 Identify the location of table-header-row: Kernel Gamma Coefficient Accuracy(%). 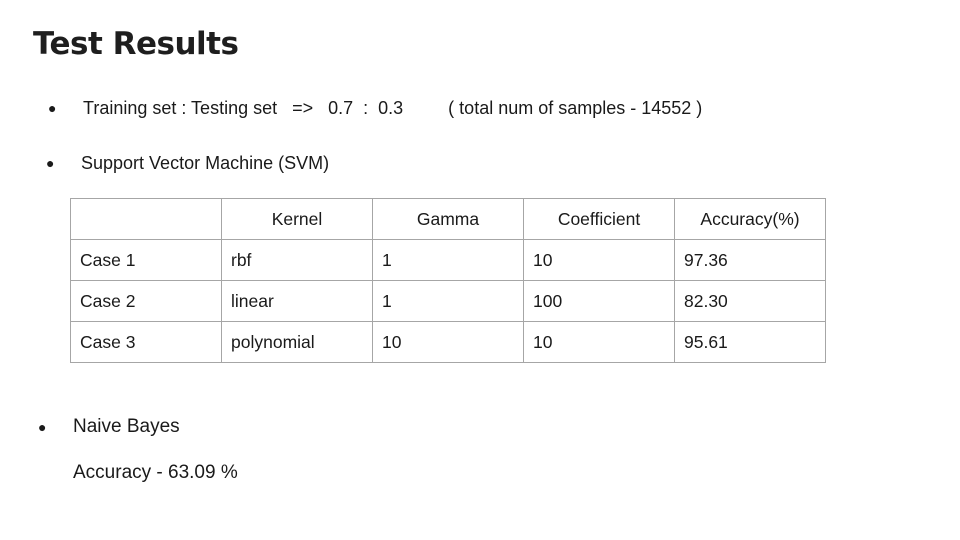
(448, 219).